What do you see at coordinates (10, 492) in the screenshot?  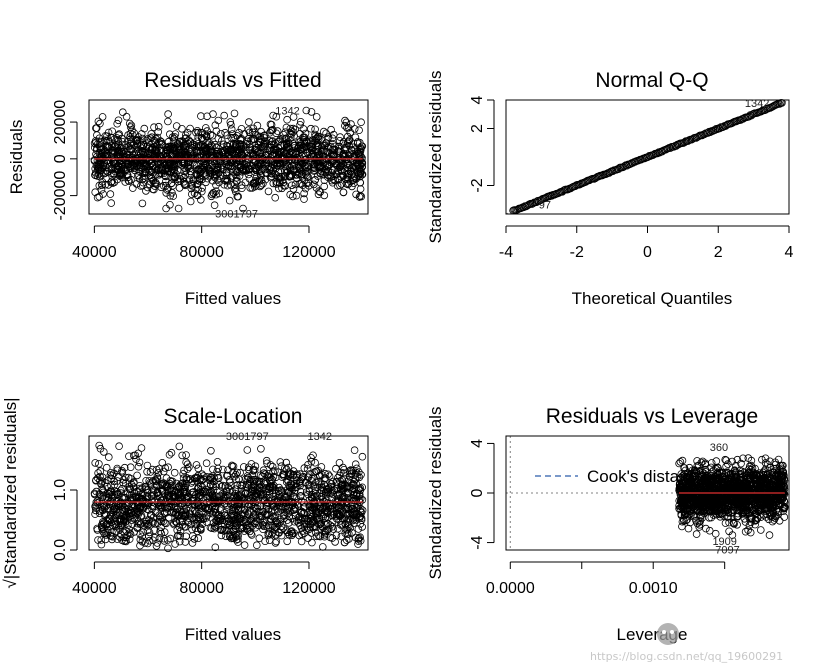 I see `y-axis-label: √|Standardized residuals|` at bounding box center [10, 492].